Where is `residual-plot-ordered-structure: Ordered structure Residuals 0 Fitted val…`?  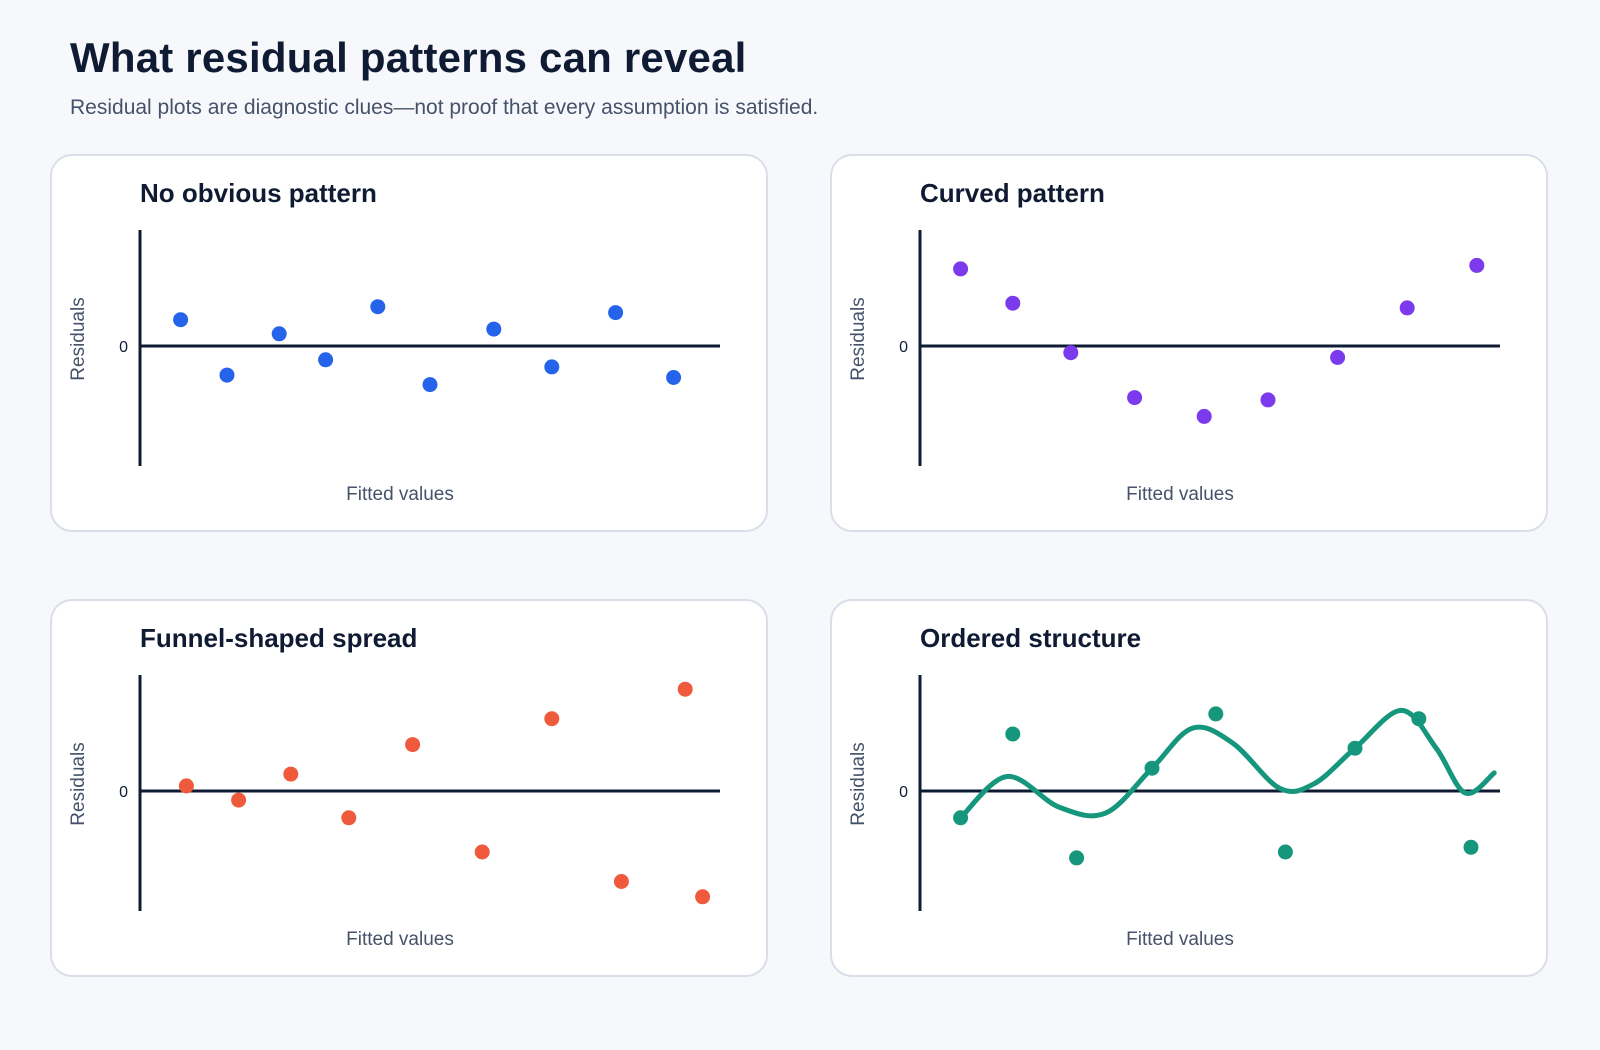
residual-plot-ordered-structure: Ordered structure Residuals 0 Fitted val… is located at coordinates (1174, 786).